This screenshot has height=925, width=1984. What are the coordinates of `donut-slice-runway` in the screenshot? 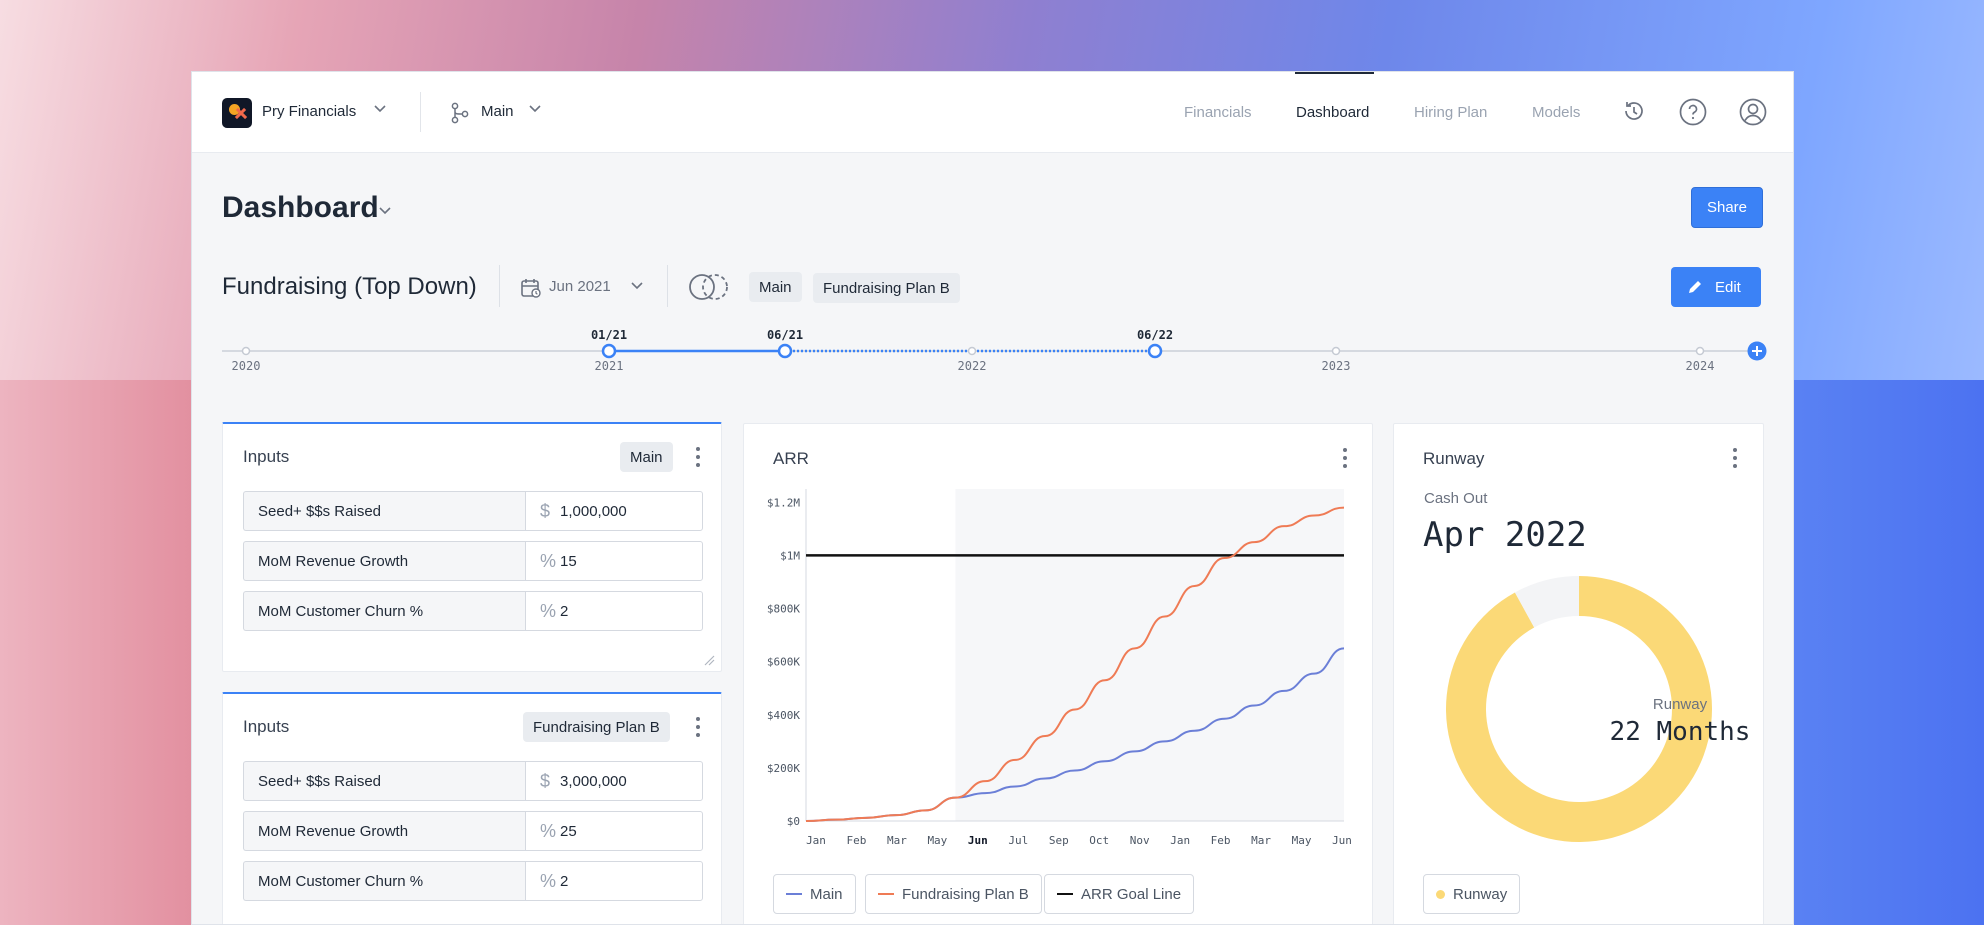 It's located at (1579, 709).